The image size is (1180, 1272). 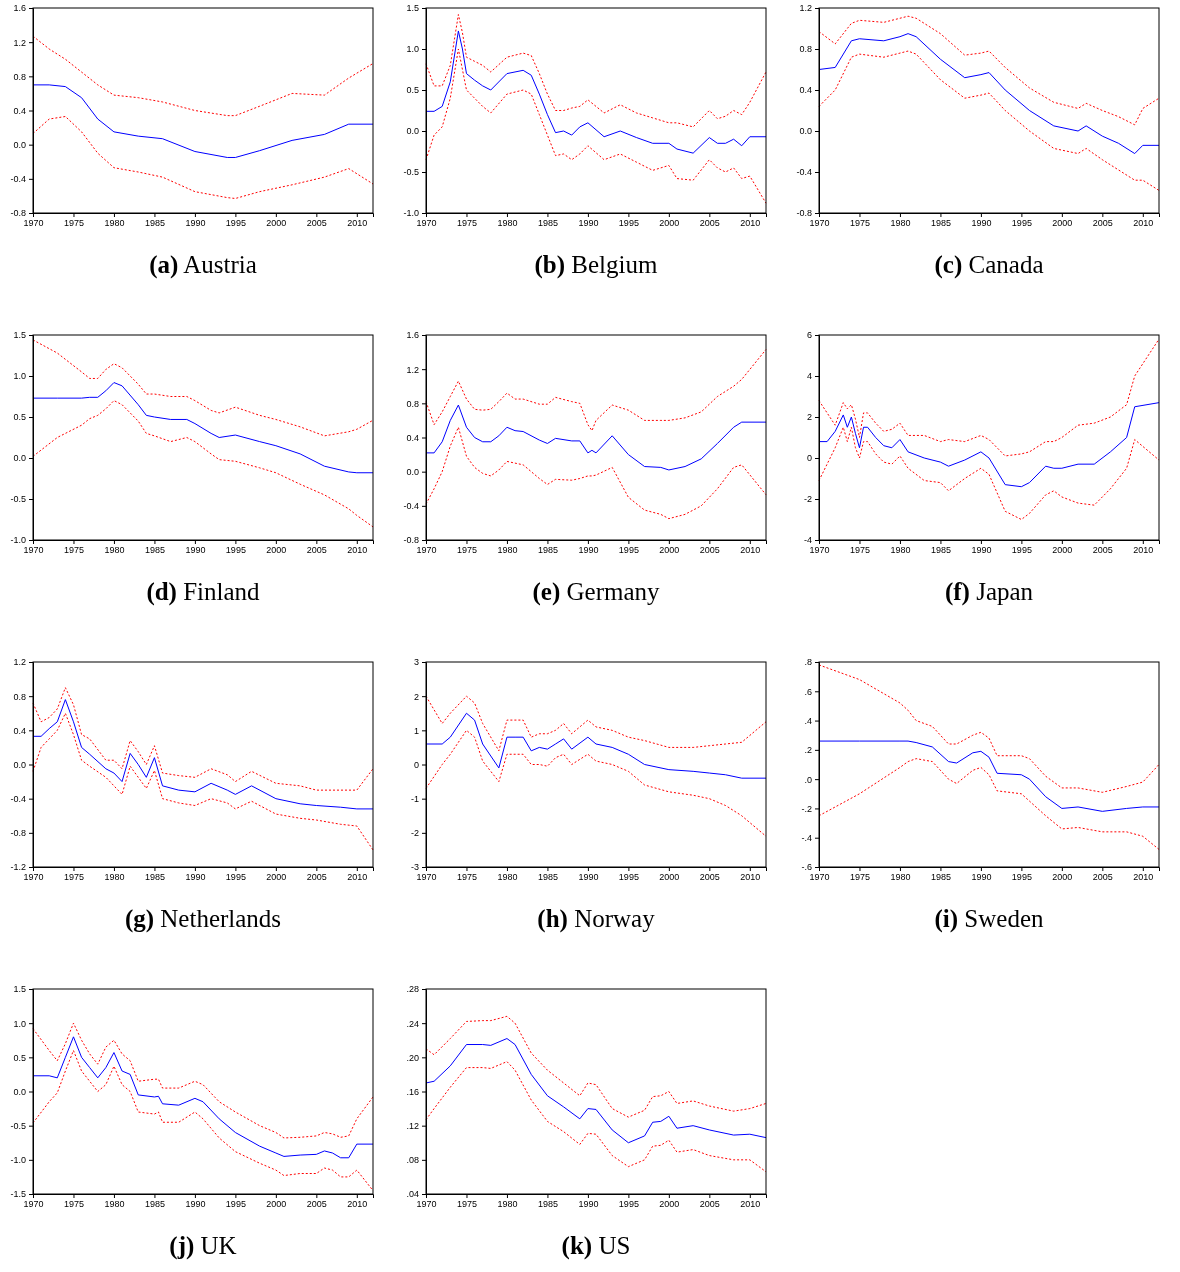 I want to click on y-tick-label: .20, so click(x=412, y=1057).